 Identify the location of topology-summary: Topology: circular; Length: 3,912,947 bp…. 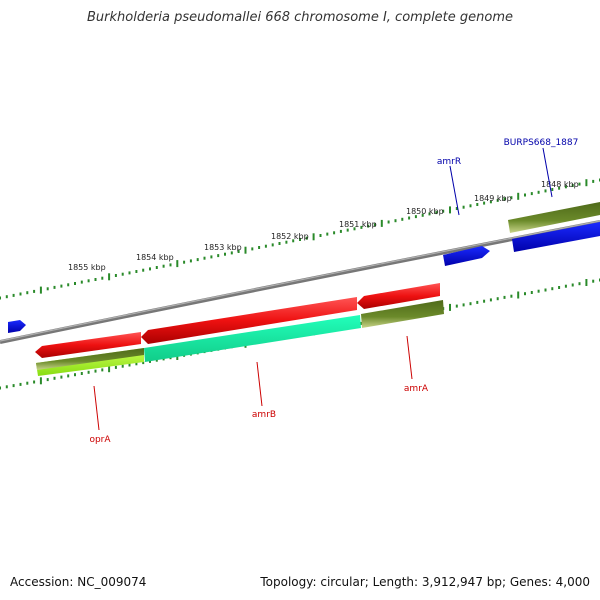
(425, 582).